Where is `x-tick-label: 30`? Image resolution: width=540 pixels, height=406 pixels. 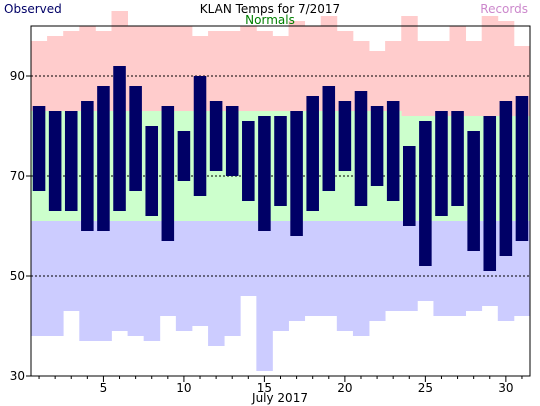
x-tick-label: 30 is located at coordinates (505, 388).